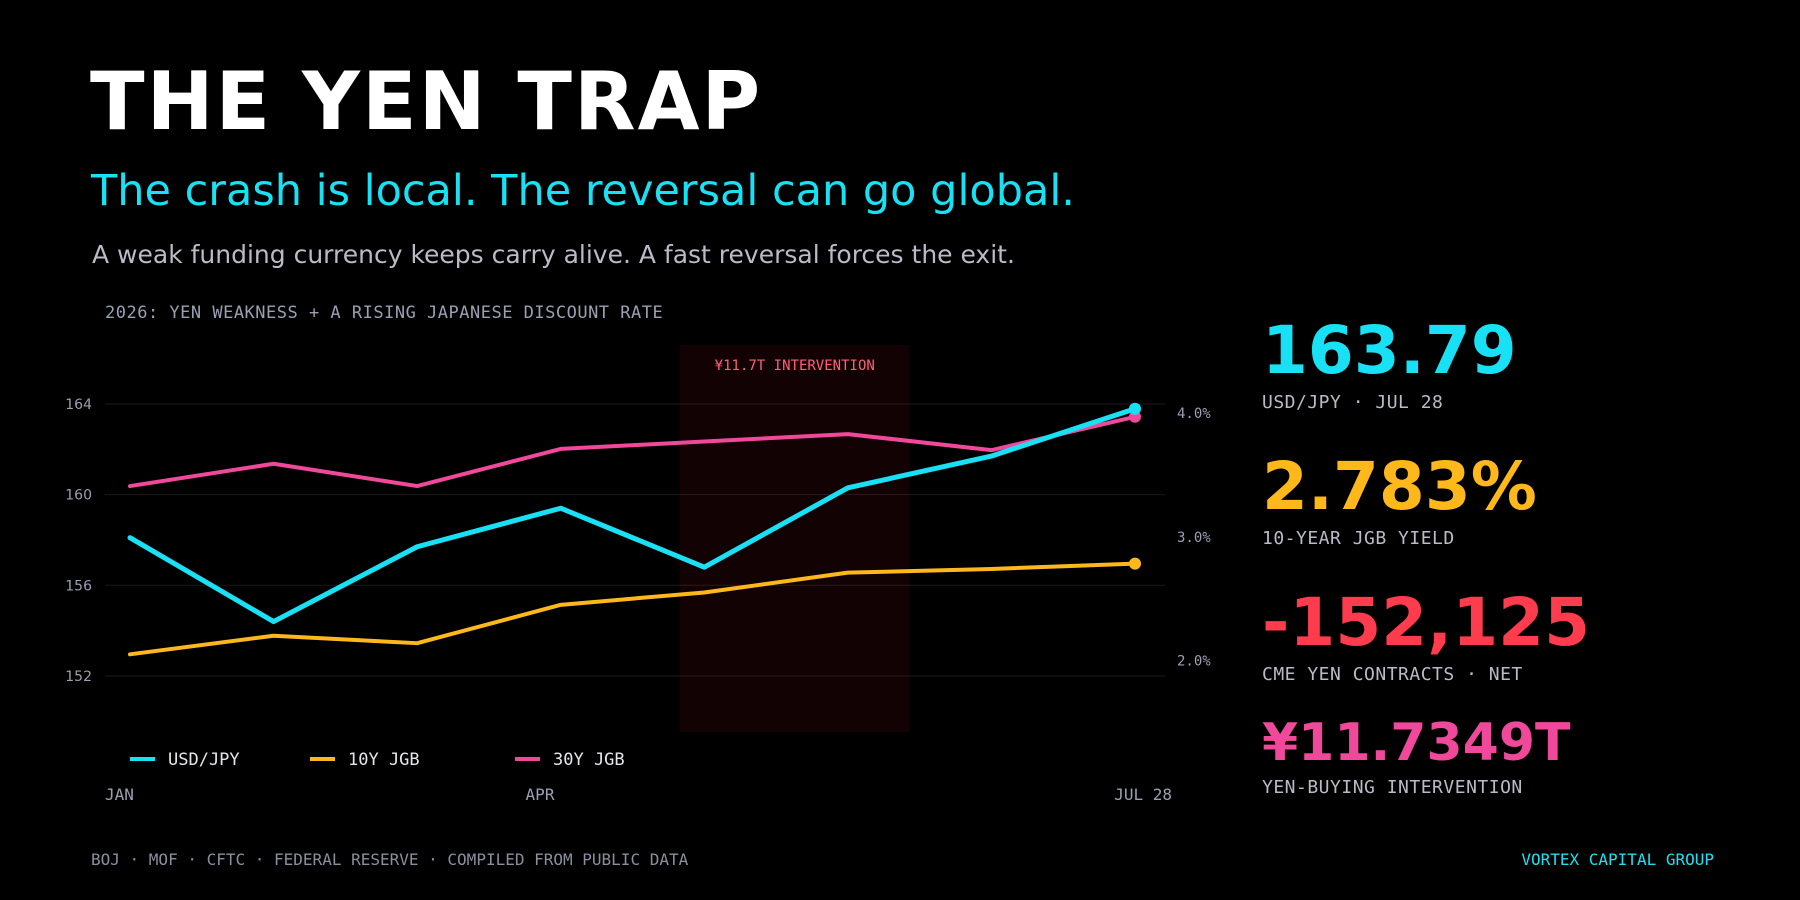  What do you see at coordinates (1416, 743) in the screenshot?
I see `stat-intervention-value: ¥11.7349T` at bounding box center [1416, 743].